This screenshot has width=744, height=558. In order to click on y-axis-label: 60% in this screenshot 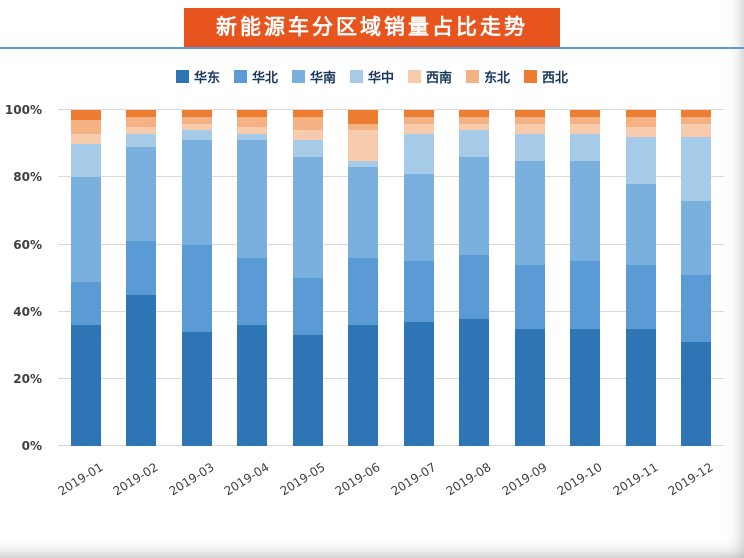, I will do `click(27, 244)`.